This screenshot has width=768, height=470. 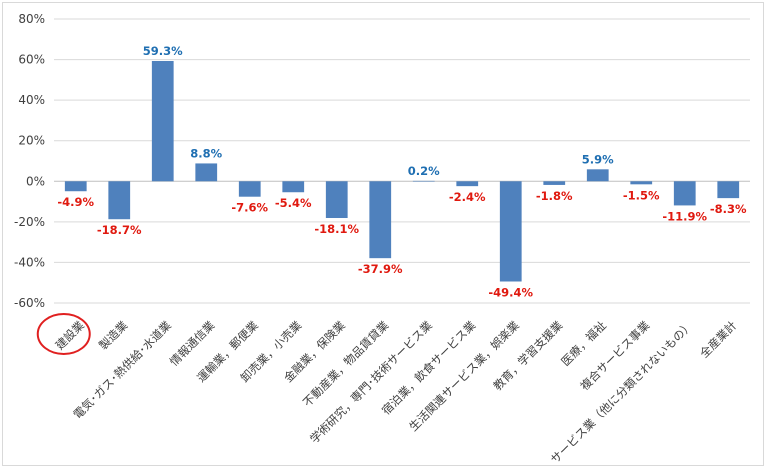 What do you see at coordinates (29, 303) in the screenshot?
I see `y-tick-label: -60%` at bounding box center [29, 303].